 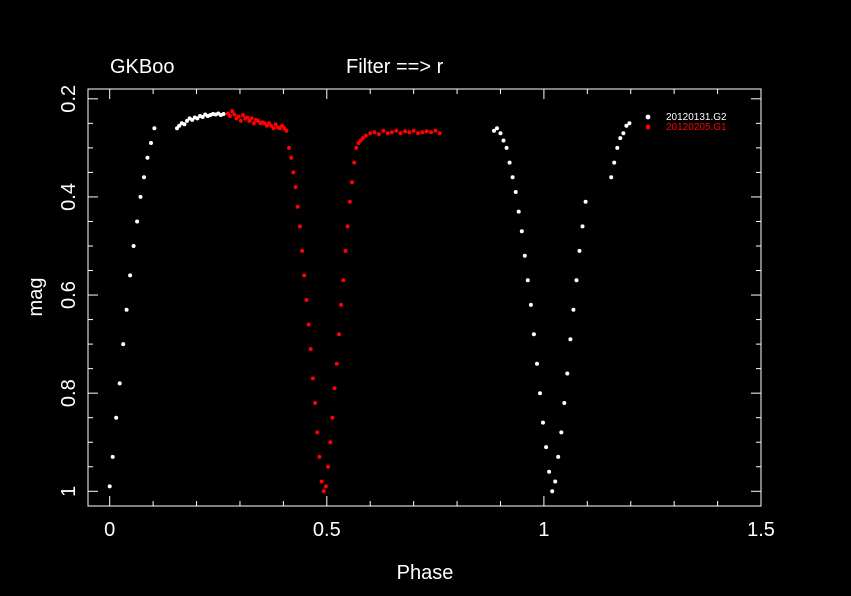 I want to click on y-tick-label: 0.2, so click(x=69, y=99).